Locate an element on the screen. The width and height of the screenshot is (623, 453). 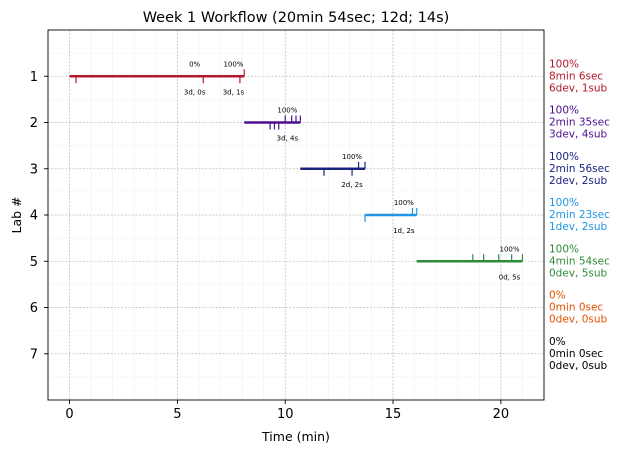
lab-3-summary-line: 100% is located at coordinates (564, 157).